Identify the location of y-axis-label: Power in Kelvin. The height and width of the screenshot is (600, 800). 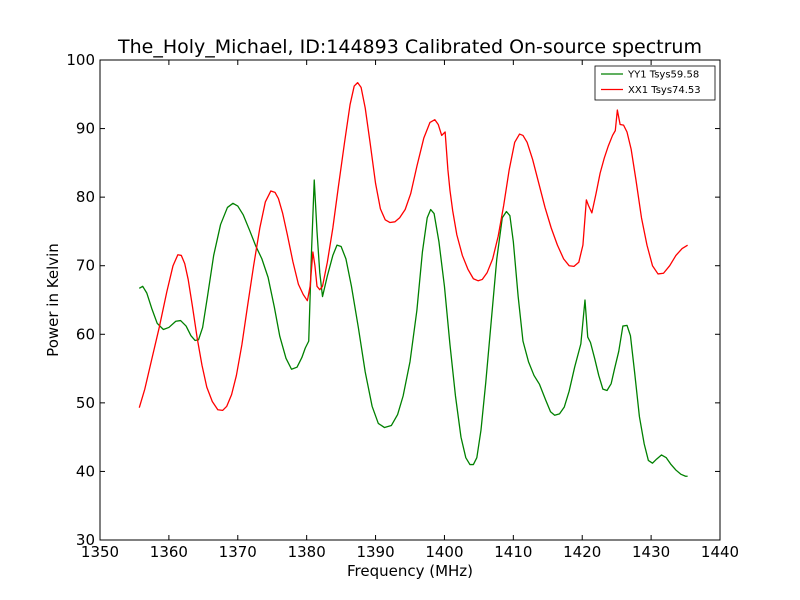
(53, 300).